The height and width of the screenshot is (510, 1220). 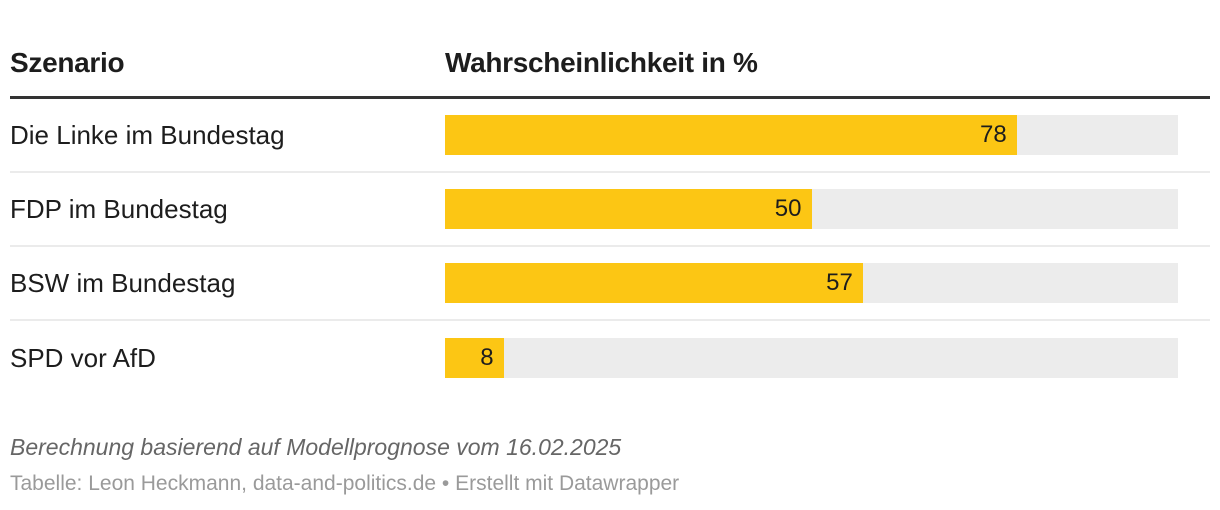 What do you see at coordinates (811, 358) in the screenshot?
I see `bar-track: 8` at bounding box center [811, 358].